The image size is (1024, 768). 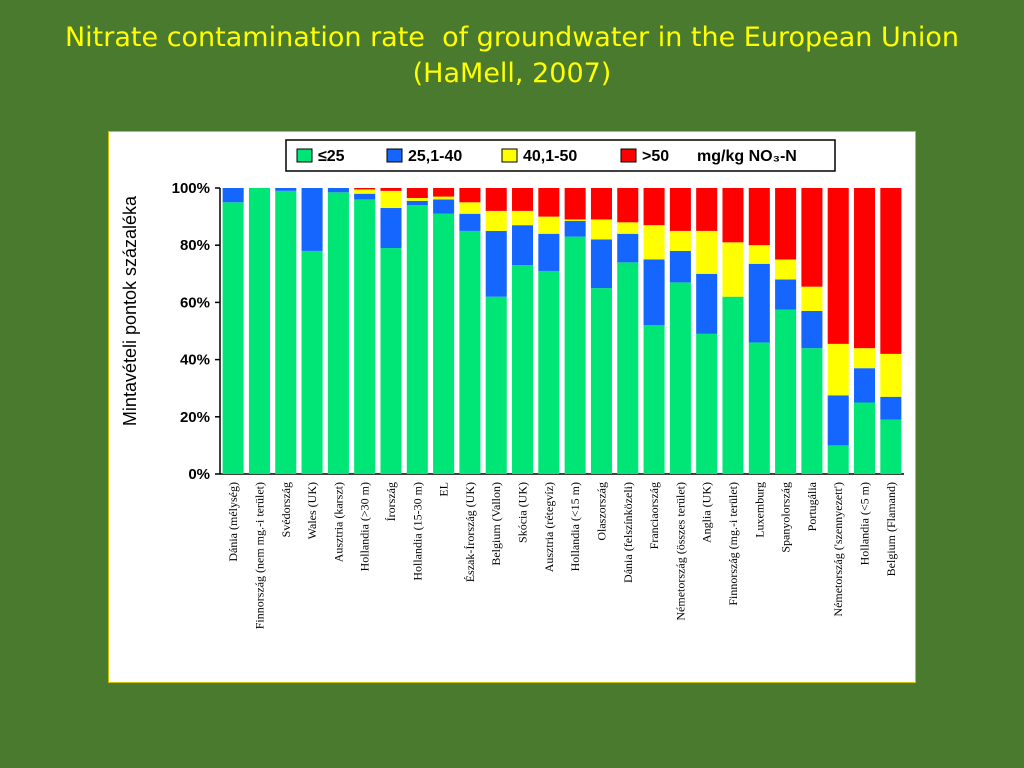 What do you see at coordinates (233, 522) in the screenshot?
I see `category-label: Dánia (mélység)` at bounding box center [233, 522].